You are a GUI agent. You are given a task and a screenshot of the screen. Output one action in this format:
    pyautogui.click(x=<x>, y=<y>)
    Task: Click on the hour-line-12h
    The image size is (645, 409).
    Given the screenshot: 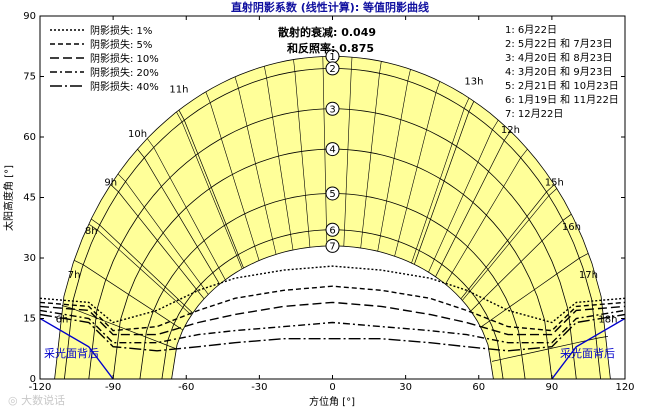 What is the action you would take?
    pyautogui.click(x=473, y=204)
    